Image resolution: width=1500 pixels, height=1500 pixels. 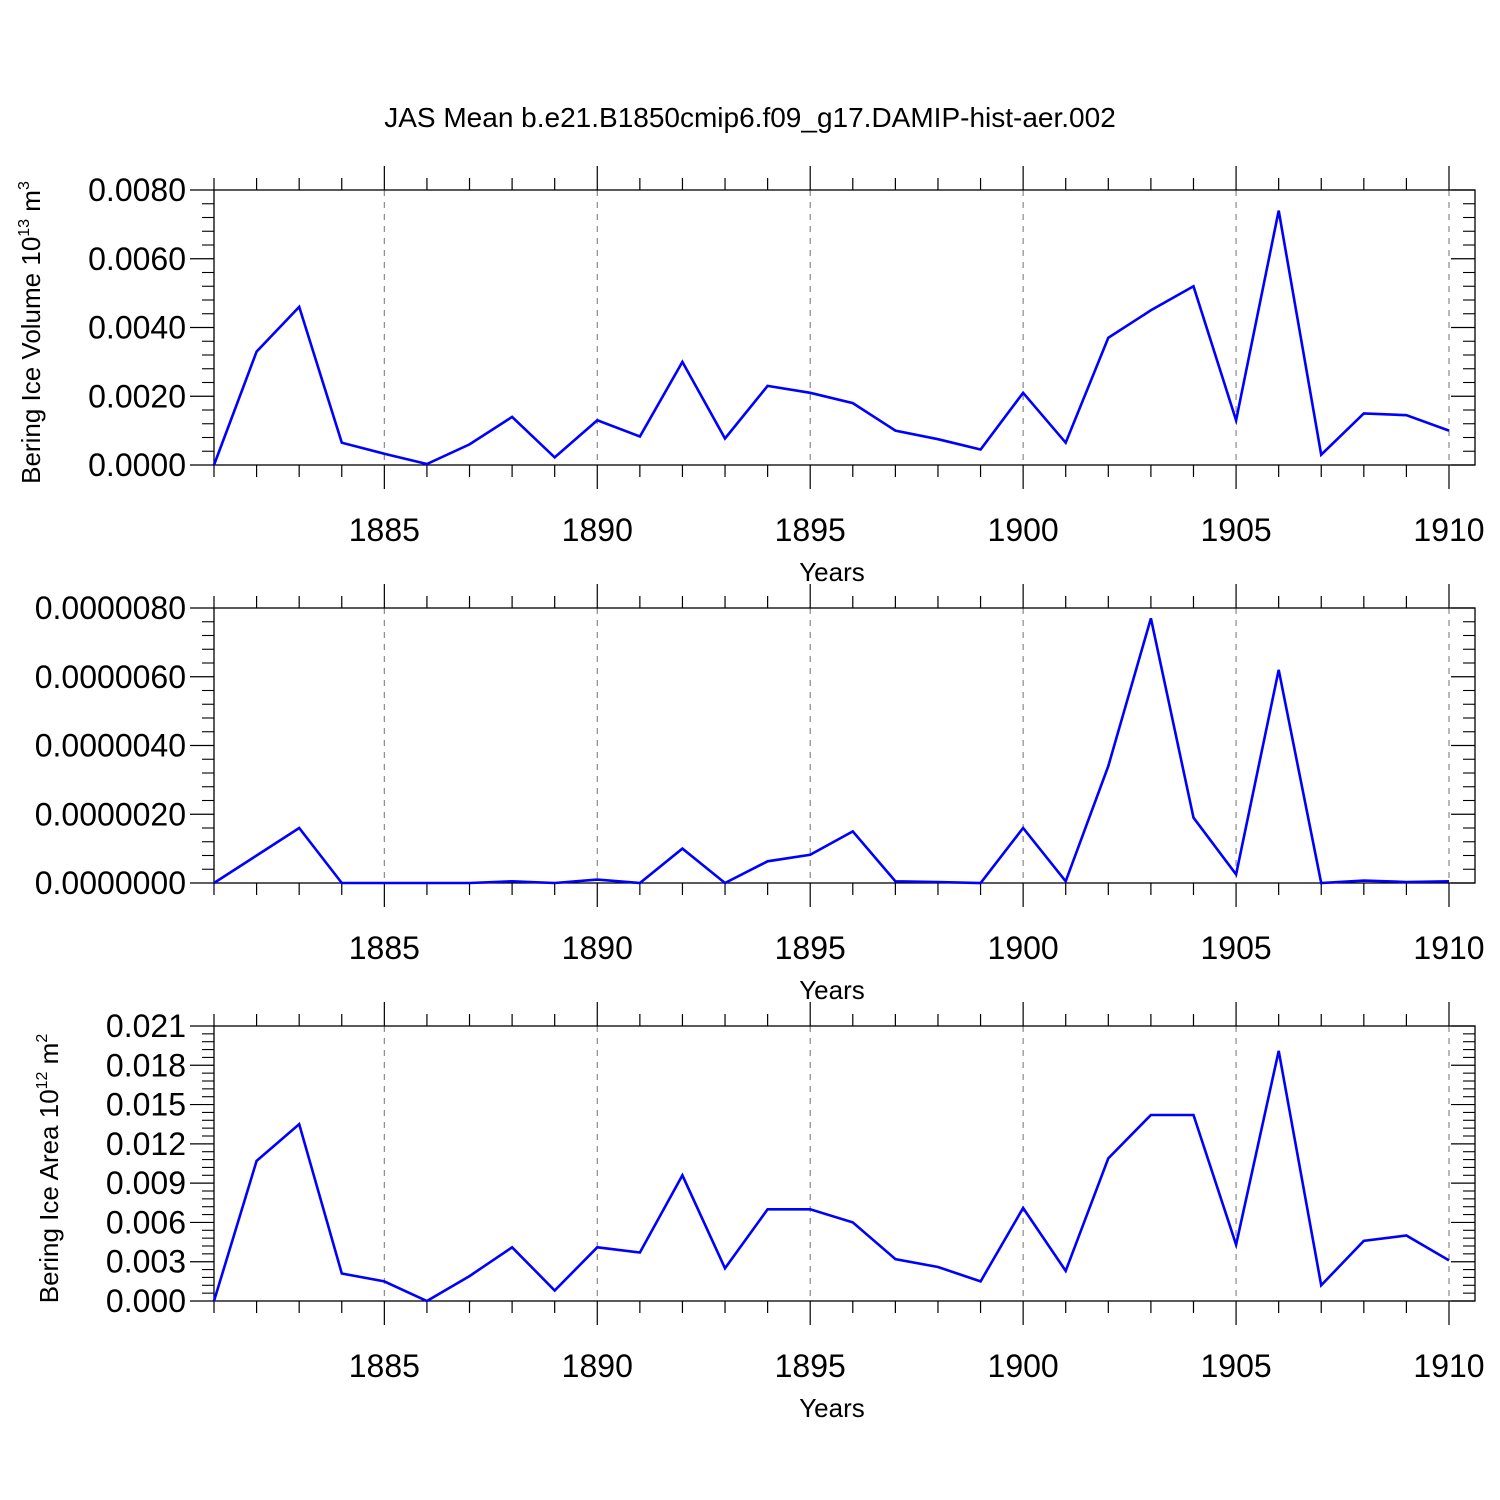 What do you see at coordinates (146, 1144) in the screenshot?
I see `y-tick-label: 0.012` at bounding box center [146, 1144].